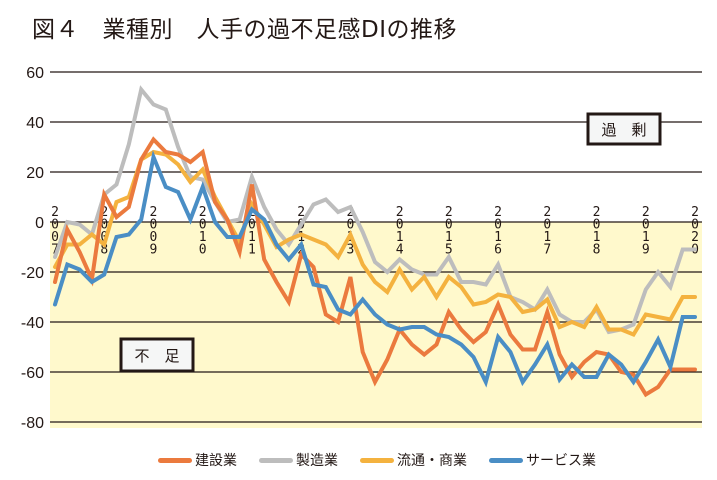 The width and height of the screenshot is (717, 480). I want to click on y-tick-label: -20, so click(32, 273).